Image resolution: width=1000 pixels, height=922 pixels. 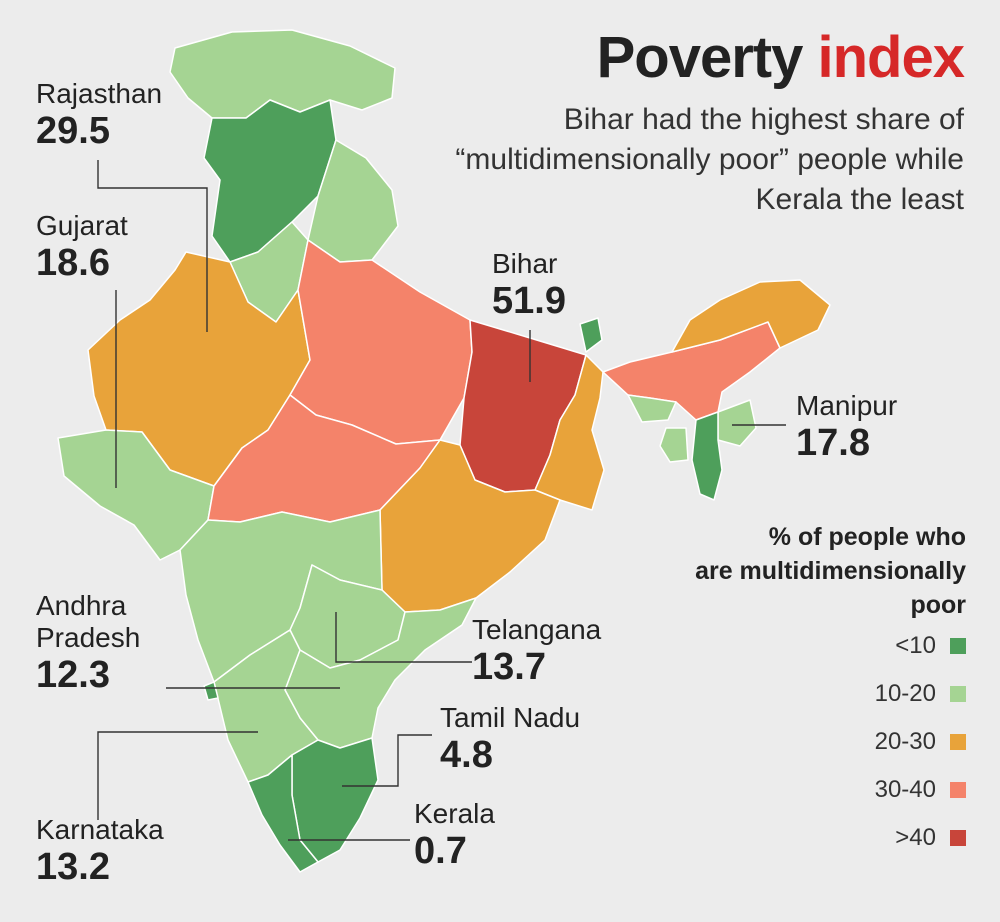 What do you see at coordinates (466, 755) in the screenshot?
I see `callout-value: 4.8` at bounding box center [466, 755].